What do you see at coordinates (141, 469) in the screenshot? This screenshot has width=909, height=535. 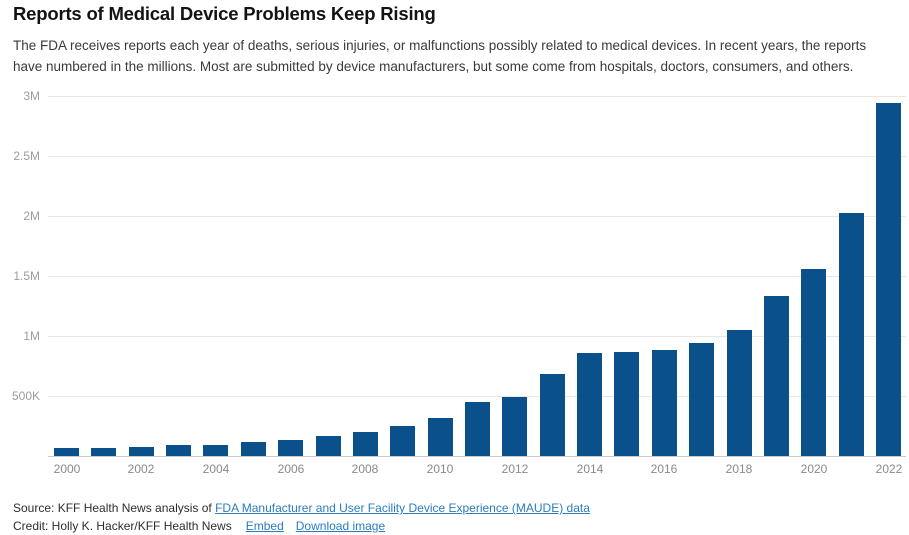 I see `x-axis-label-2002: 2002` at bounding box center [141, 469].